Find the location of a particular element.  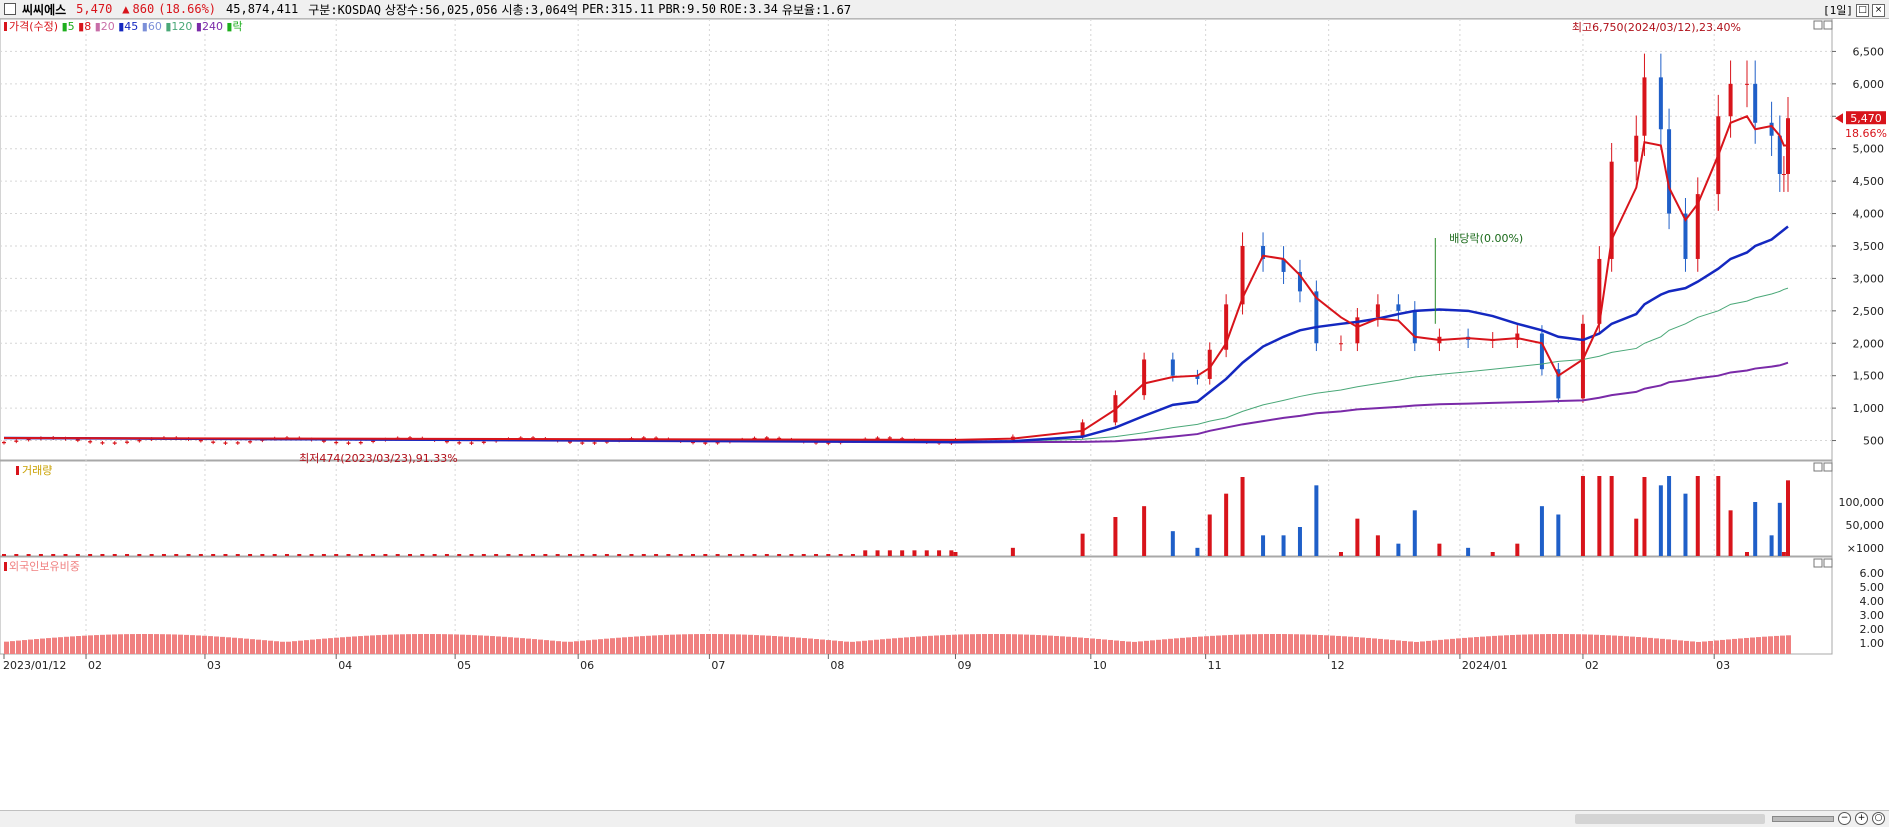

legend-item: ▮45 is located at coordinates (127, 26).